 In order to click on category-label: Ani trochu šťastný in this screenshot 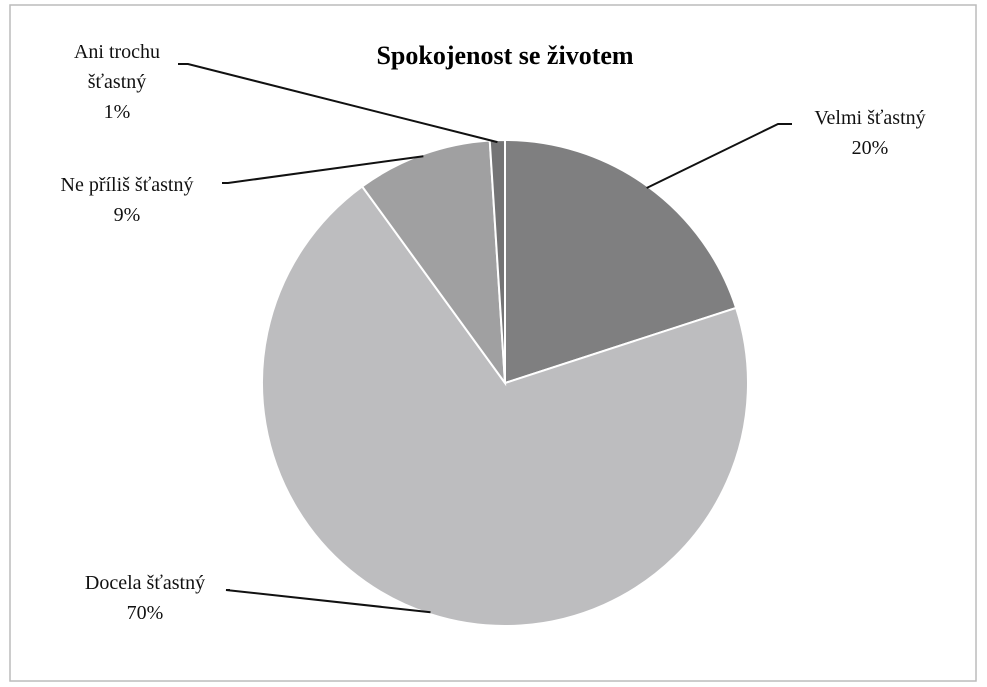, I will do `click(117, 67)`.